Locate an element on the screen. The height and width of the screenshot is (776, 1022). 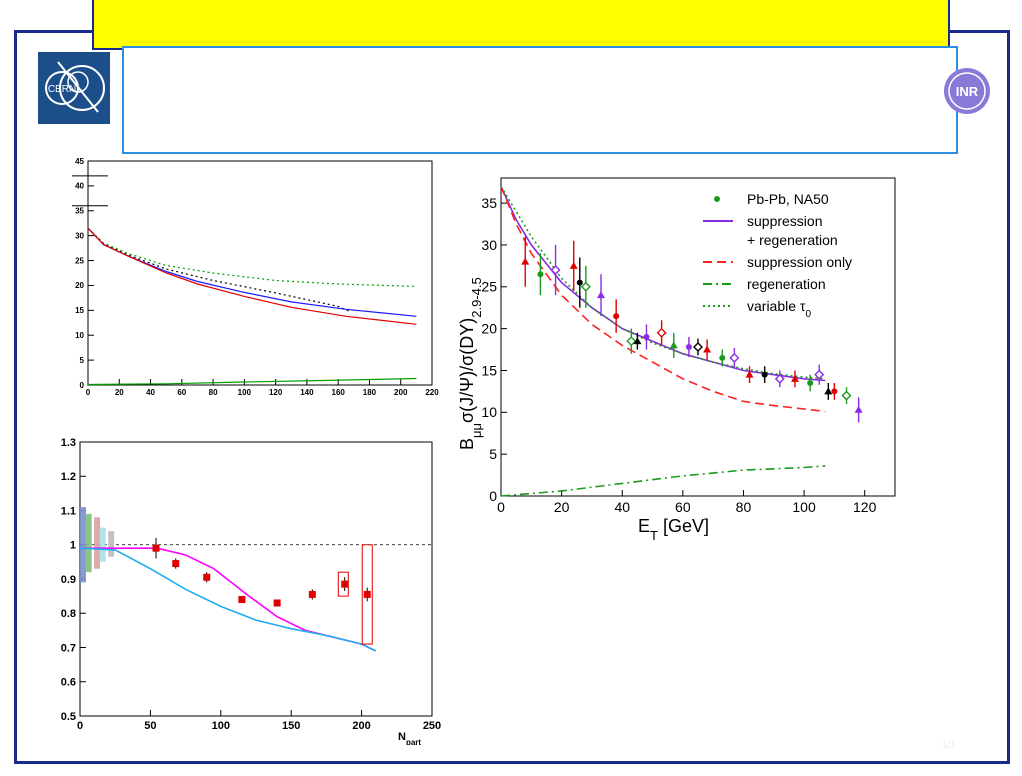
inr-logo: INR is located at coordinates (967, 91).